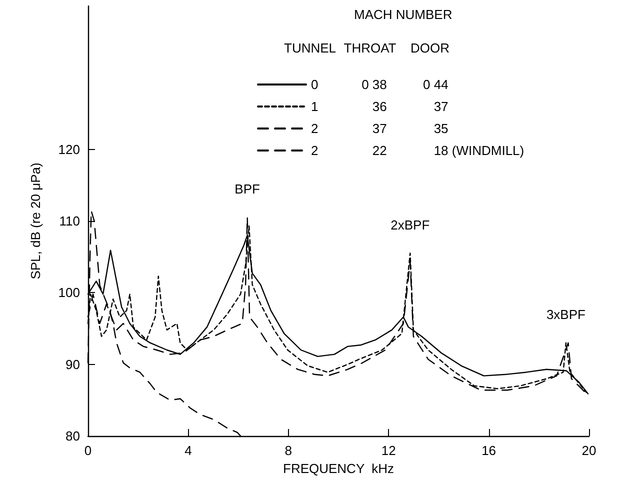 The height and width of the screenshot is (480, 617). I want to click on annotation: THROAT, so click(370, 48).